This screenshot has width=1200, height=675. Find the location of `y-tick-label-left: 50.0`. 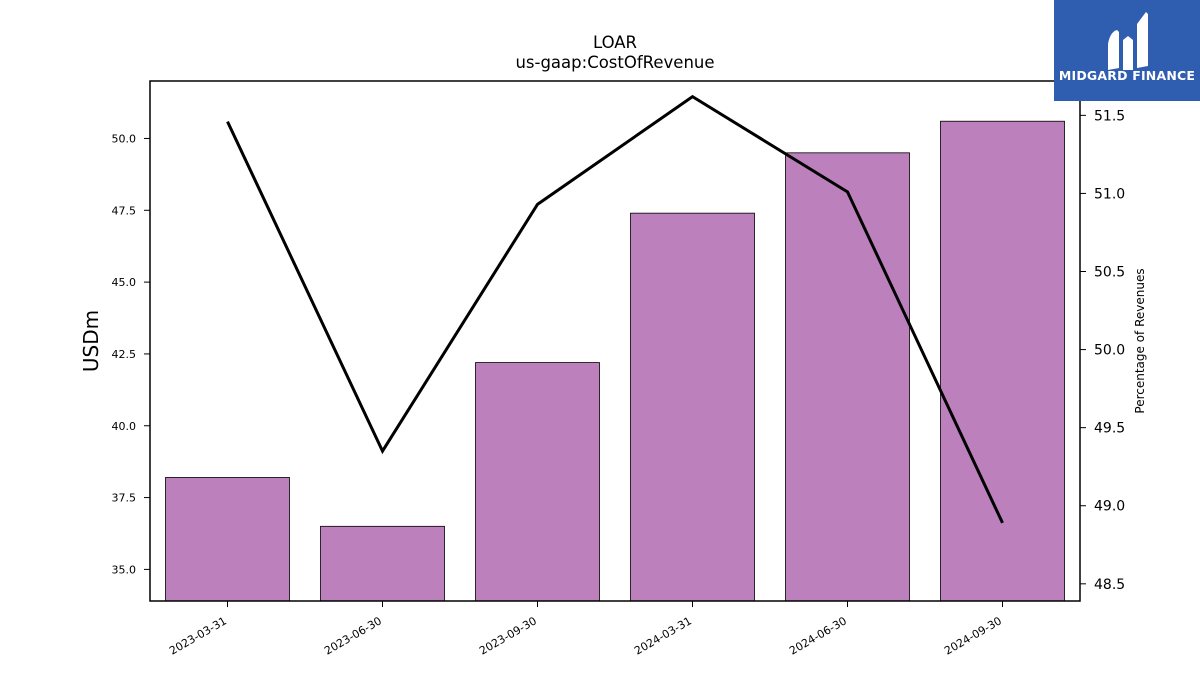

y-tick-label-left: 50.0 is located at coordinates (124, 138).